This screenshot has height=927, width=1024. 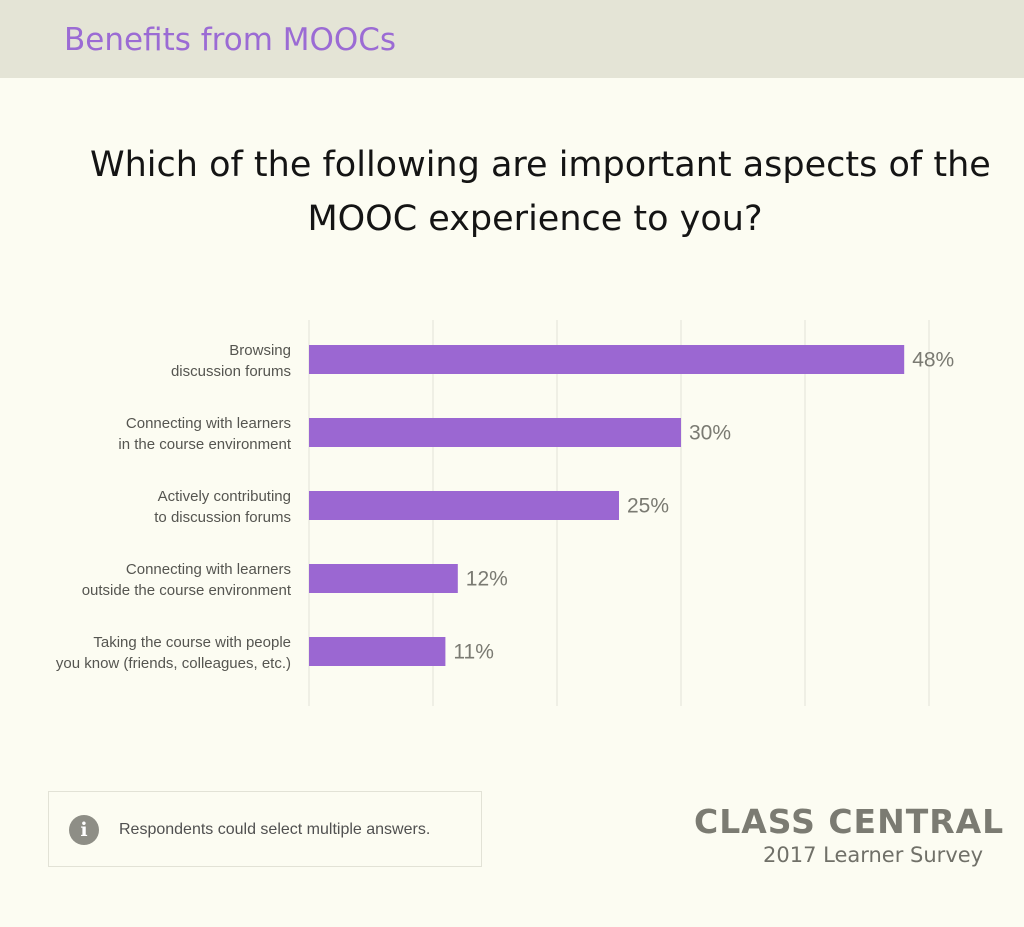 What do you see at coordinates (224, 496) in the screenshot?
I see `category-label-2-line-0: Actively contributing` at bounding box center [224, 496].